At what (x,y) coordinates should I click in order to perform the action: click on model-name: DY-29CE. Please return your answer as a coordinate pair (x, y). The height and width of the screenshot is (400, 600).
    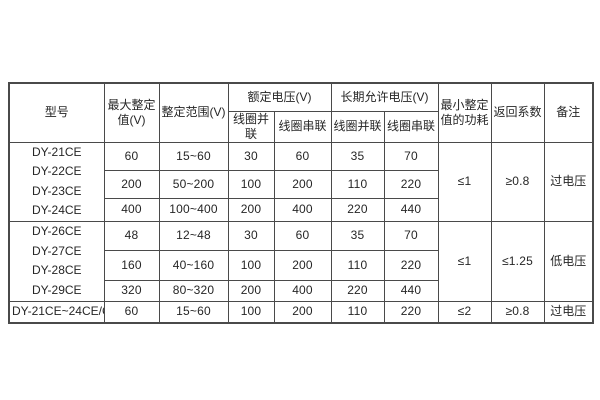
    Looking at the image, I should click on (56, 289).